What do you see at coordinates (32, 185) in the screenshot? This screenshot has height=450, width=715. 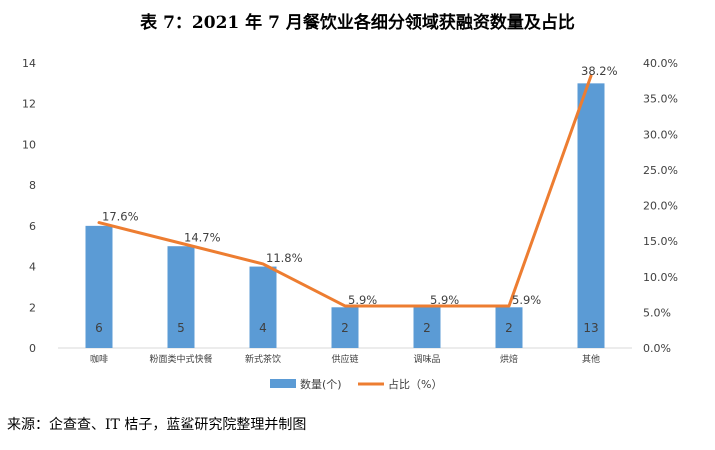 I see `y-left-tick-label: 8` at bounding box center [32, 185].